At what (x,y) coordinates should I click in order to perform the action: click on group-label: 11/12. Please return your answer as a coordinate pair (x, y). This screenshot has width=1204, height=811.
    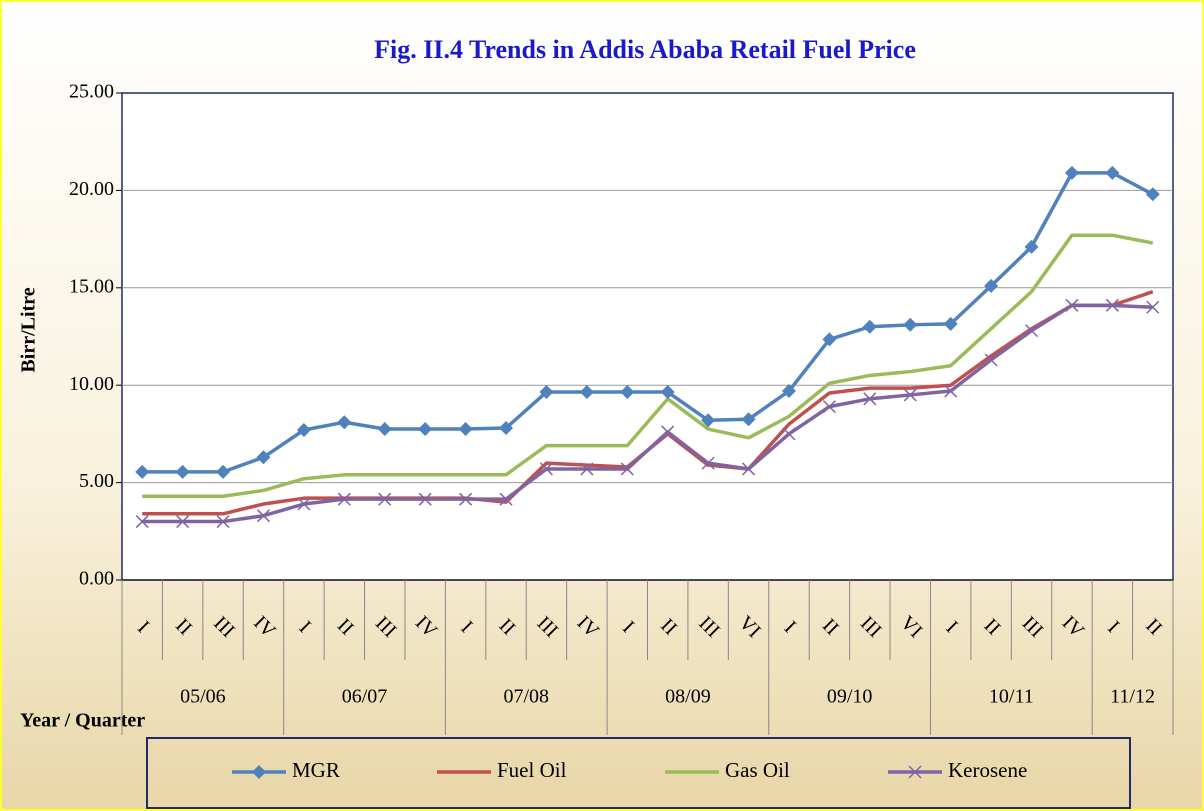
    Looking at the image, I should click on (1132, 697).